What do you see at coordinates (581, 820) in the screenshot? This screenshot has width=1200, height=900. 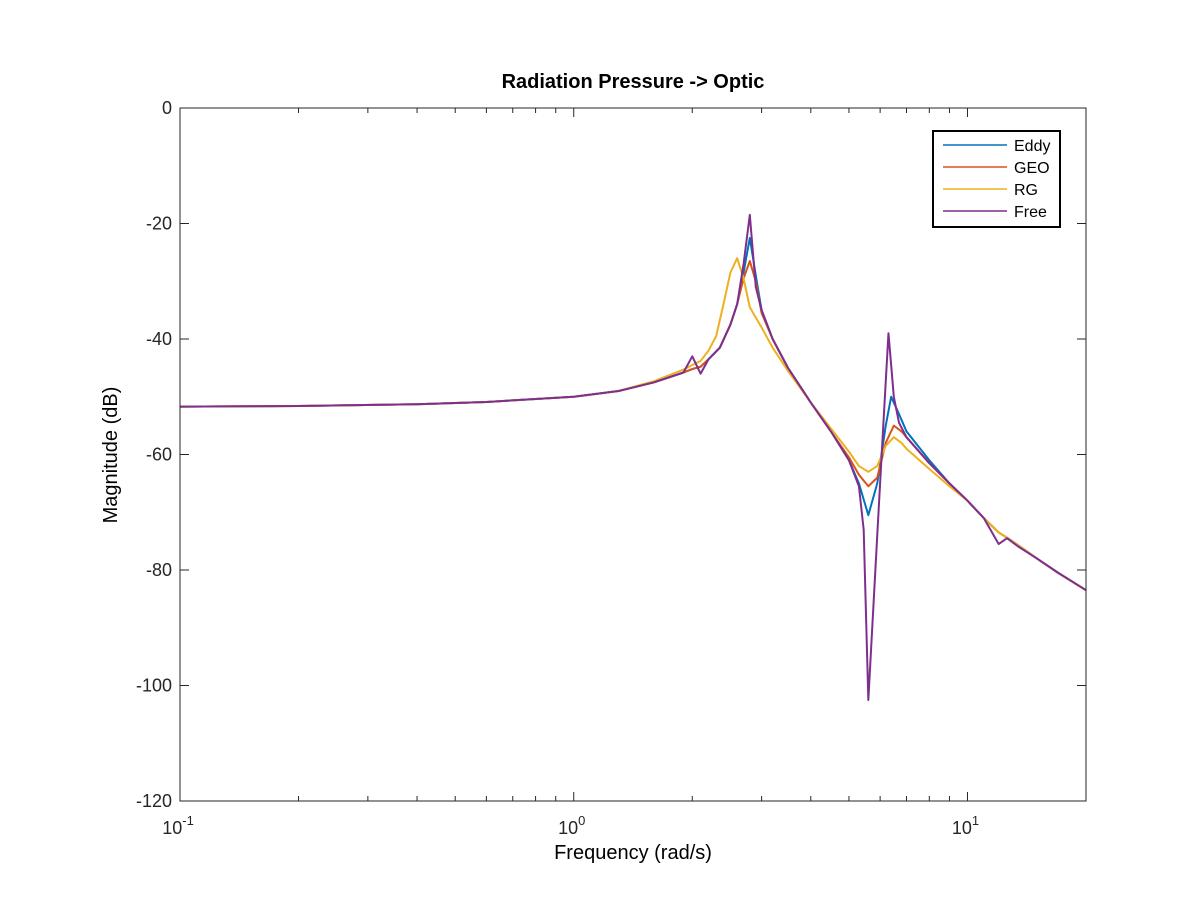 I see `x-tick-label-exp-1: 0` at bounding box center [581, 820].